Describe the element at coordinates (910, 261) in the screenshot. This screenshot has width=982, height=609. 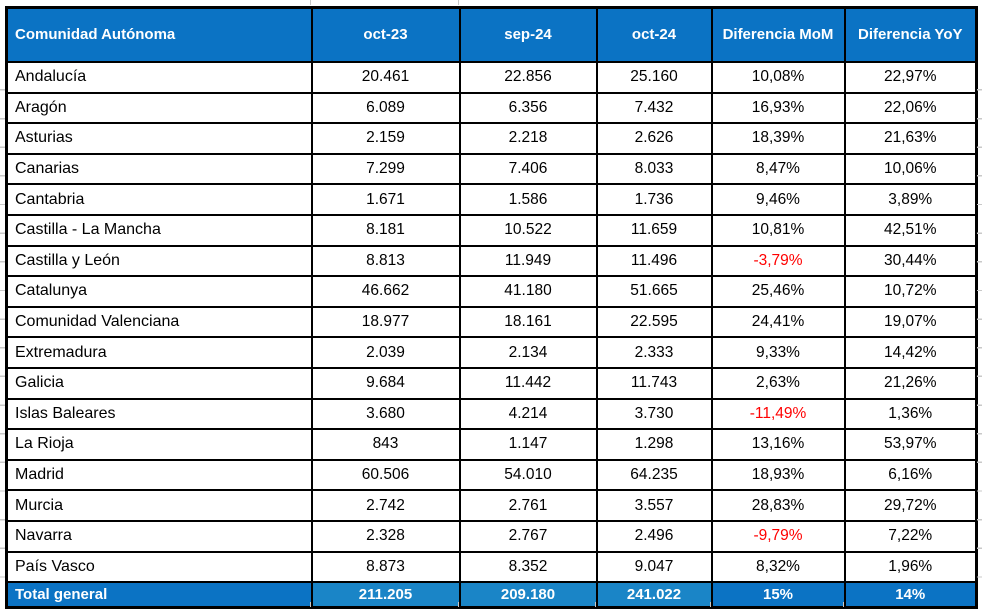
I see `value-cell: 30,44%` at that location.